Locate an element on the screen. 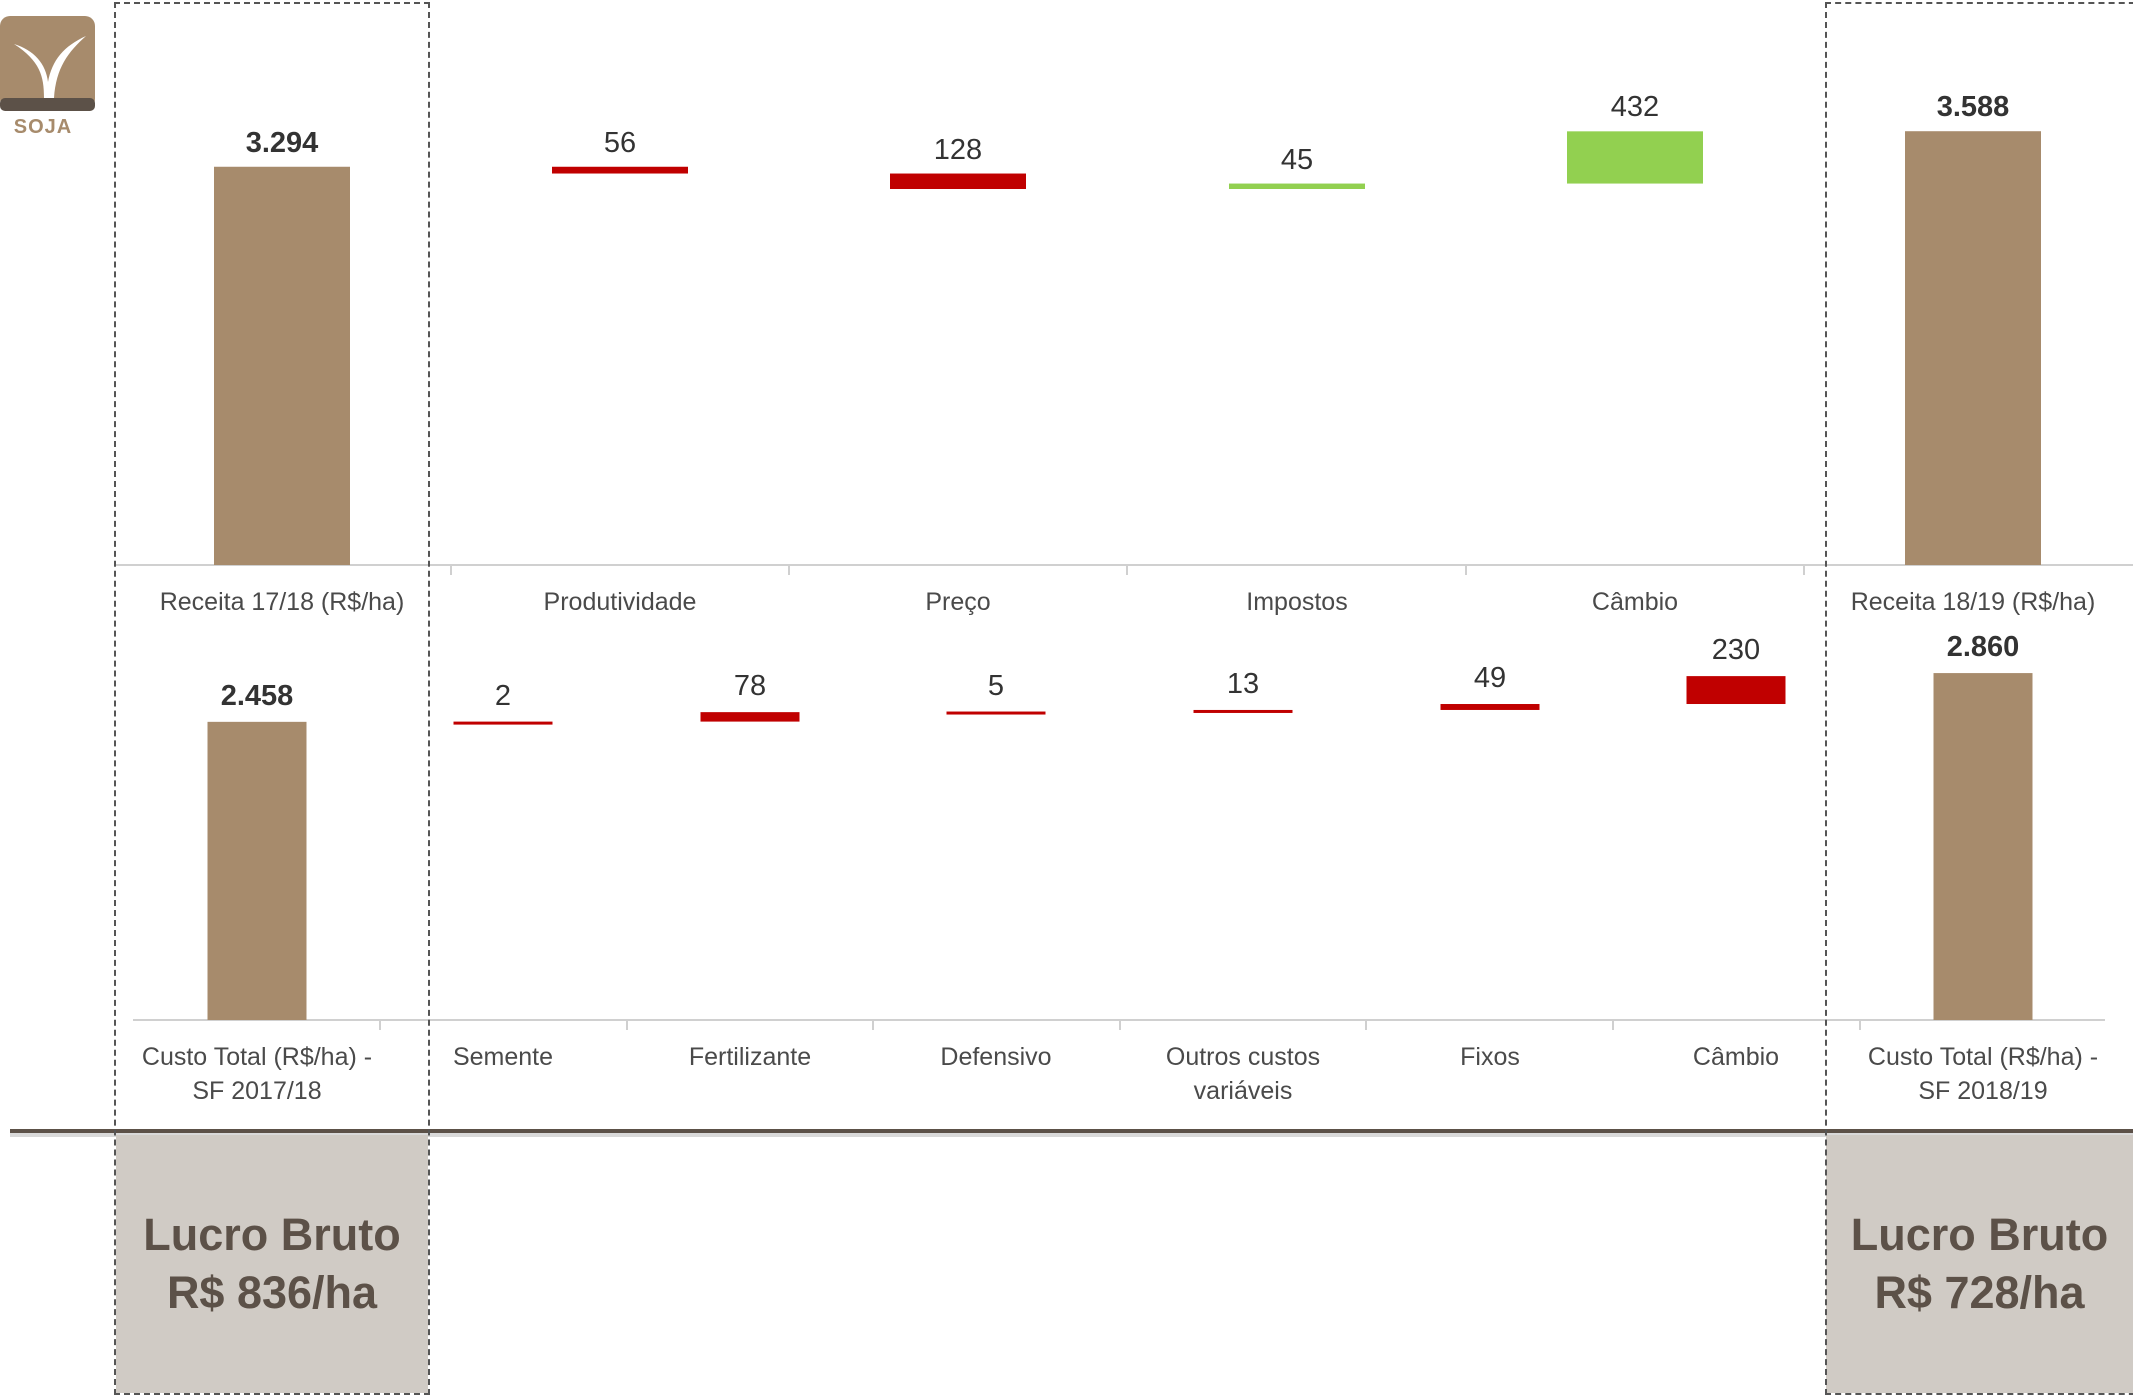  category-label: Semente is located at coordinates (503, 1057).